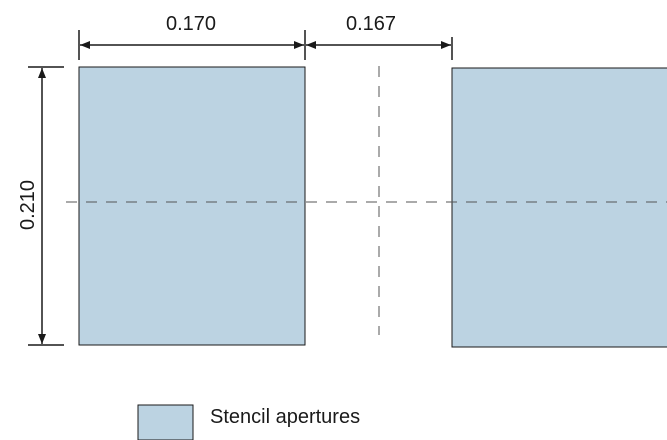 This screenshot has width=667, height=440. Describe the element at coordinates (191, 24) in the screenshot. I see `width-label: 0.170` at that location.